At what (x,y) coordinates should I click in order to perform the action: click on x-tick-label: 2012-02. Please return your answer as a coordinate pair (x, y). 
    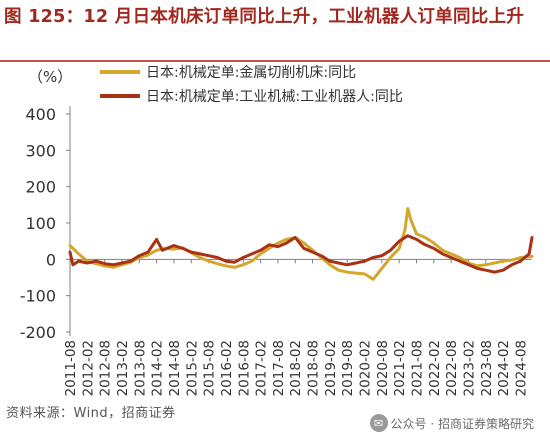
    Looking at the image, I should click on (88, 368).